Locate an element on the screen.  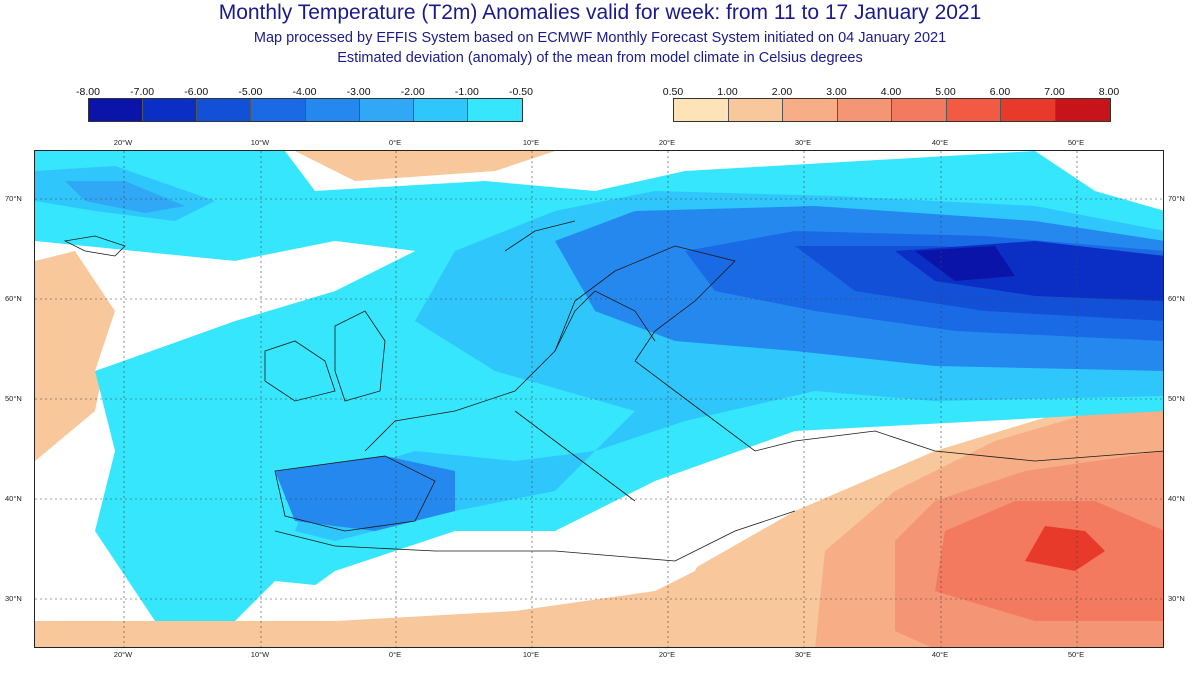
cold-anomaly-iberia is located at coordinates (365, 493).